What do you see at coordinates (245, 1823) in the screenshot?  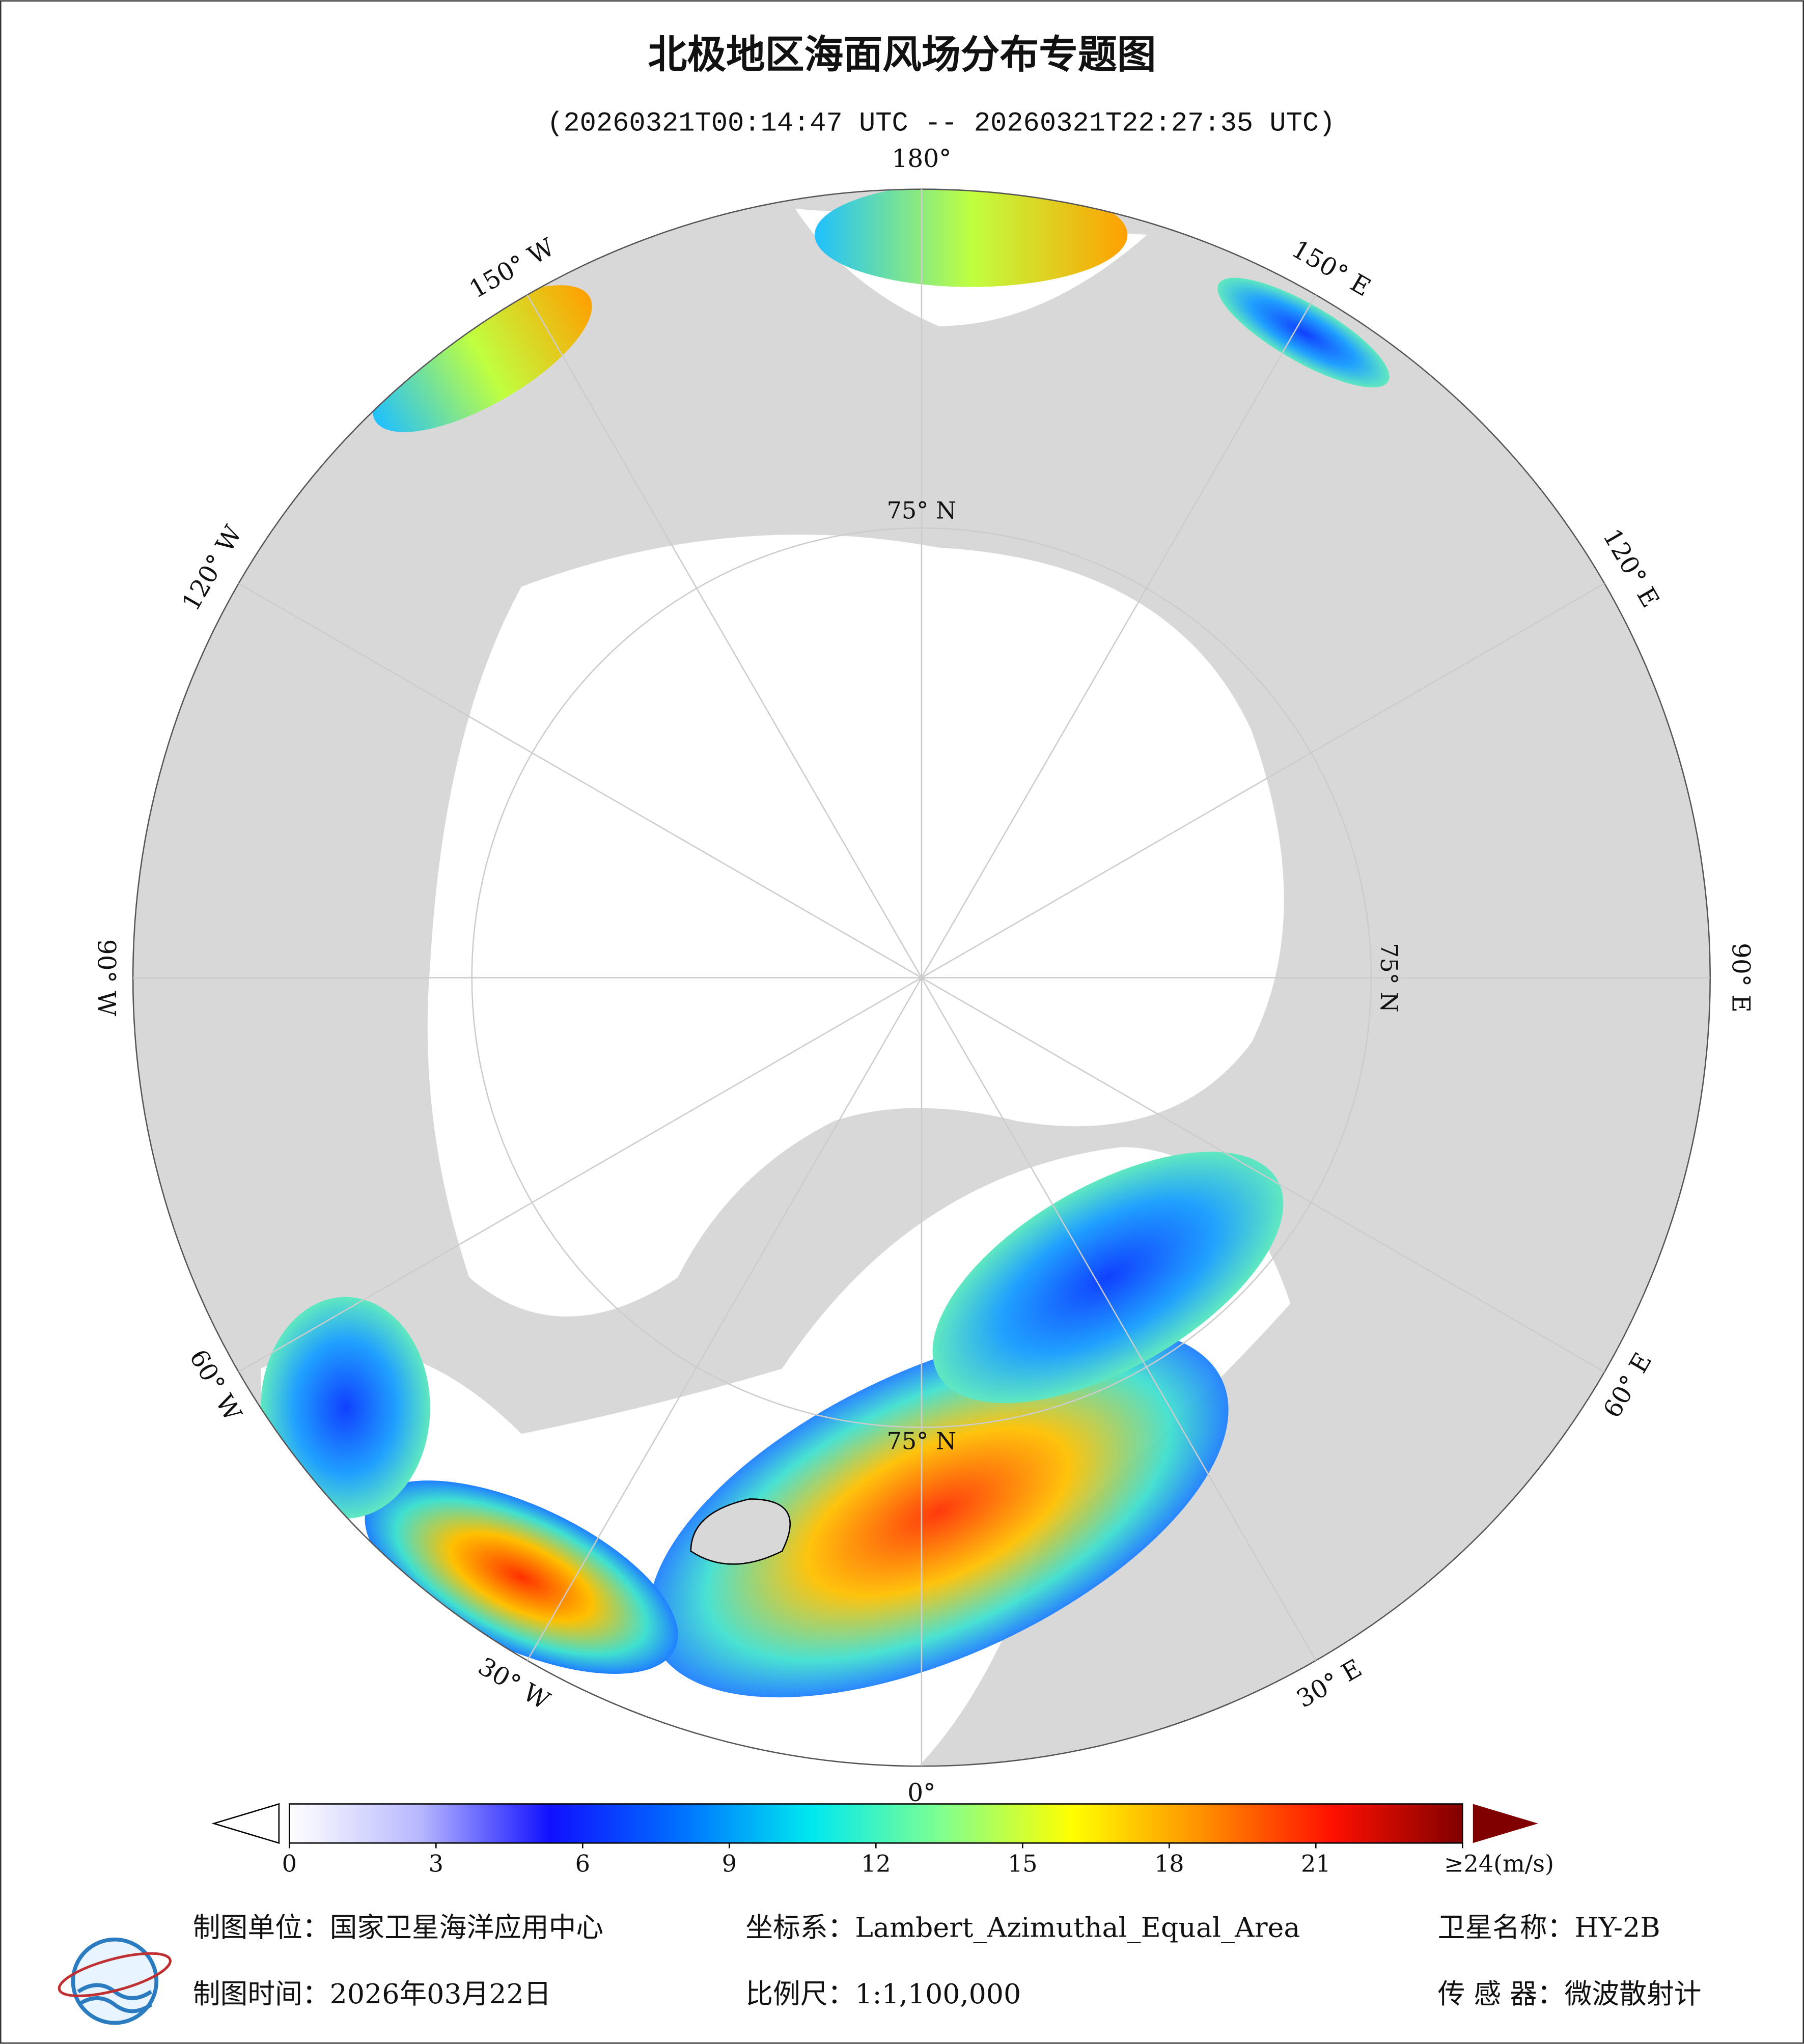 I see `colorbar-under` at bounding box center [245, 1823].